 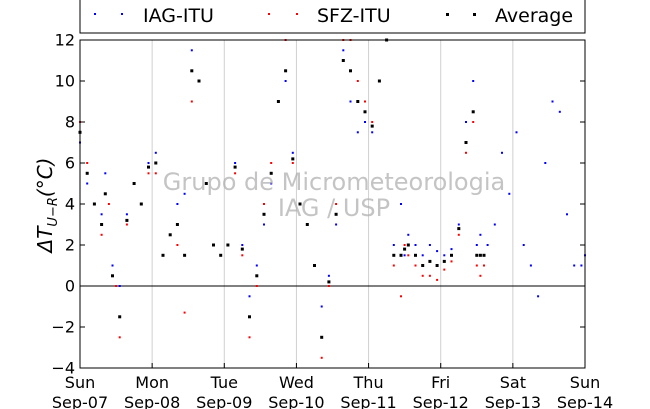 I want to click on x-tick-label-date-6: Sep-13, so click(x=513, y=401).